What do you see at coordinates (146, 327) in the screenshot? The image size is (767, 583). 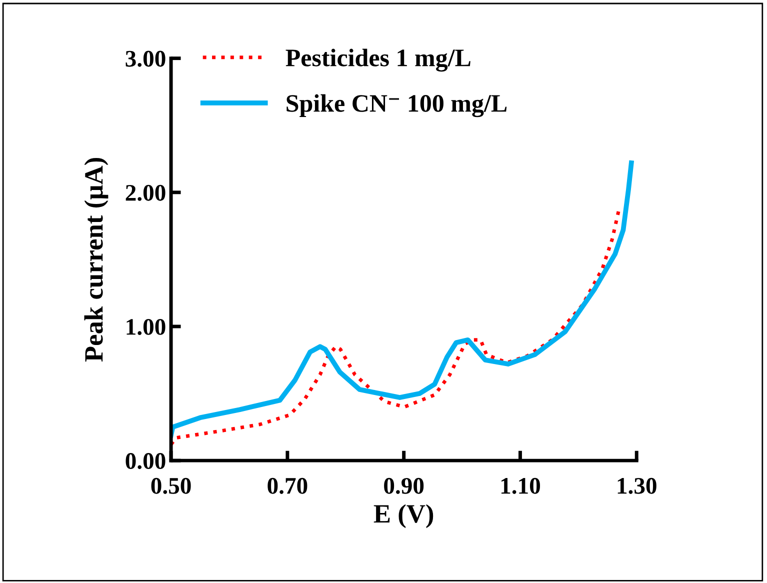 I see `y-tick-label: 1.00` at bounding box center [146, 327].